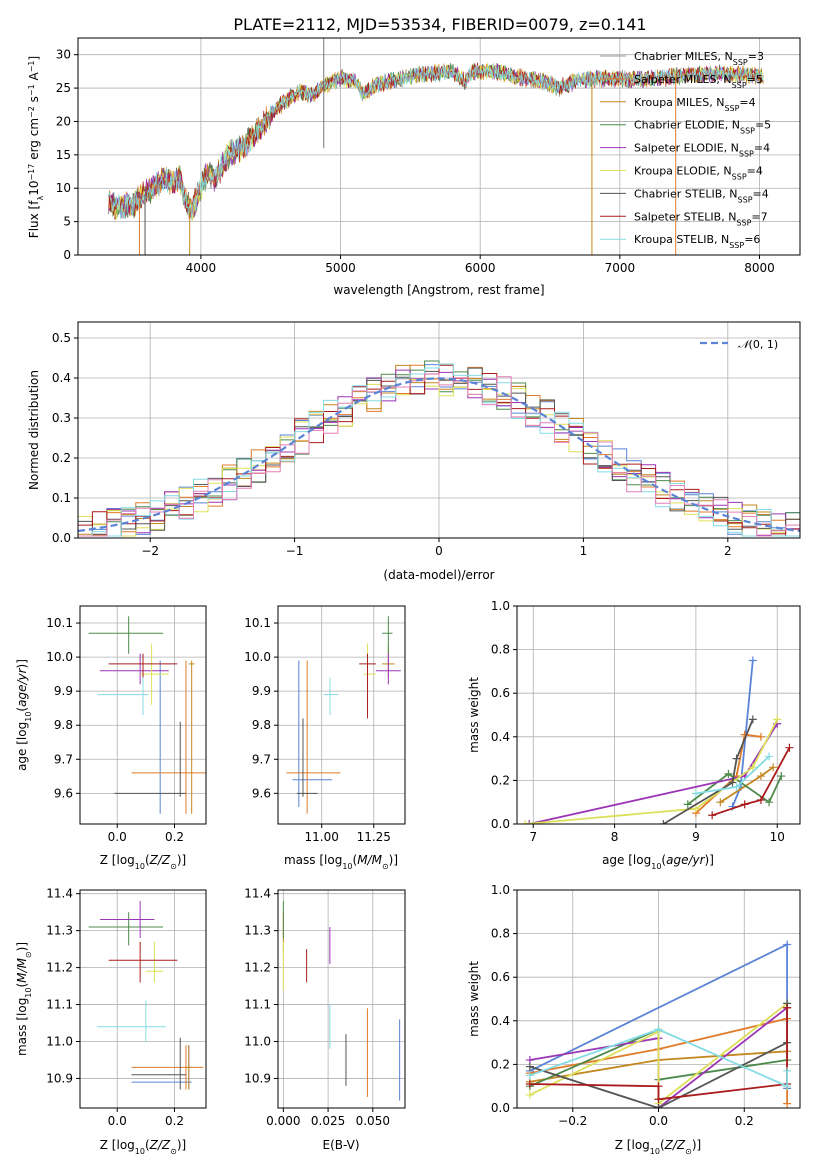 The image size is (819, 1170). I want to click on x-tick-label: 7000, so click(620, 268).